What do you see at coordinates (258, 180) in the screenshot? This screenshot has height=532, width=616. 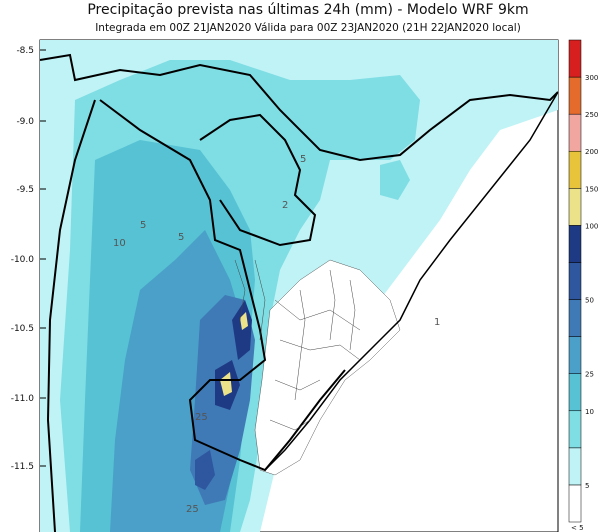 I see `state-border-inner` at bounding box center [258, 180].